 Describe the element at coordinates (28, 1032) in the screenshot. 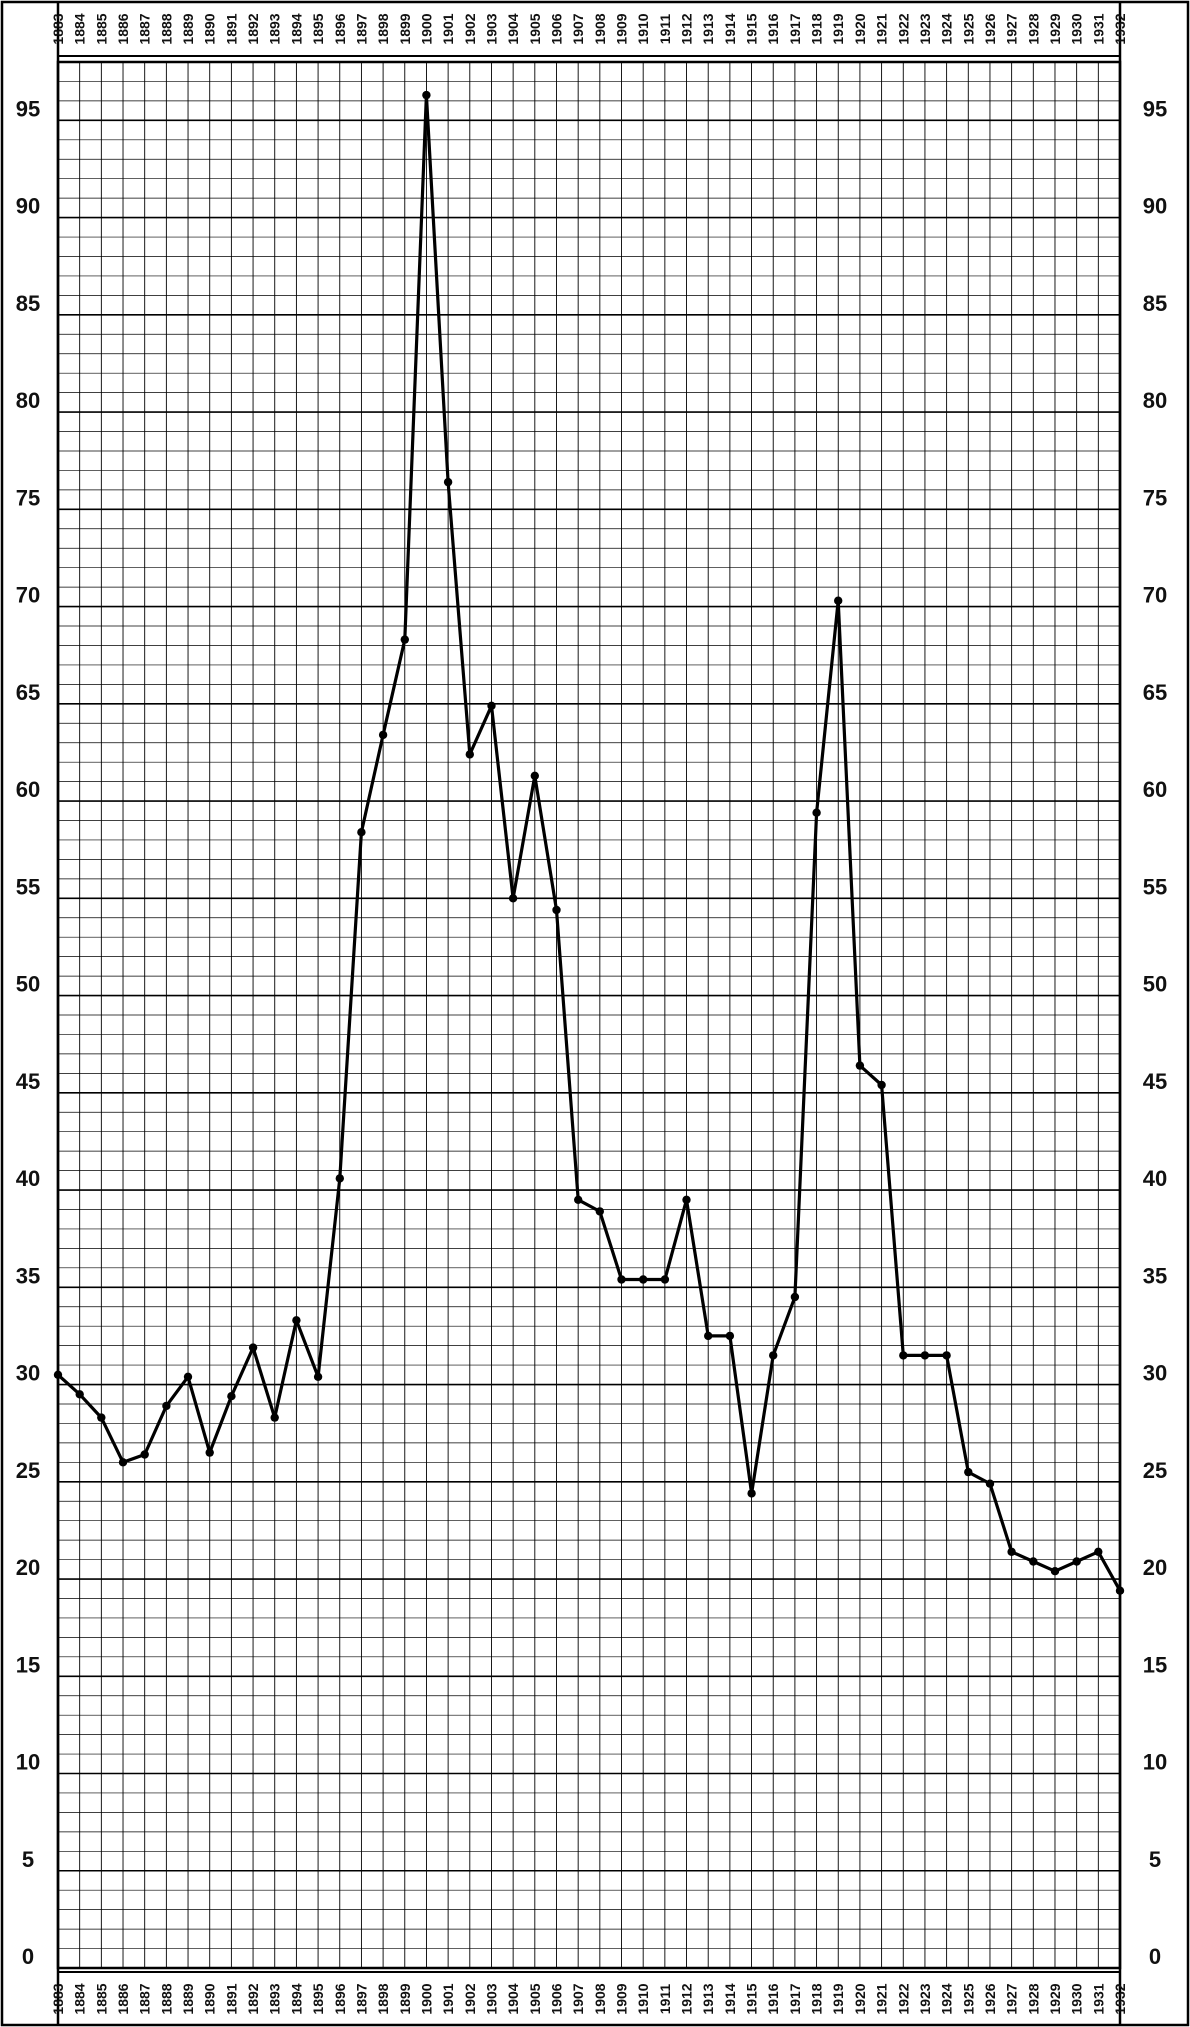

I see `y-axis-left: 0 5 10 15 20 25 30 35 40 45 50 55 60 65 70 75 80 85 90 95` at that location.